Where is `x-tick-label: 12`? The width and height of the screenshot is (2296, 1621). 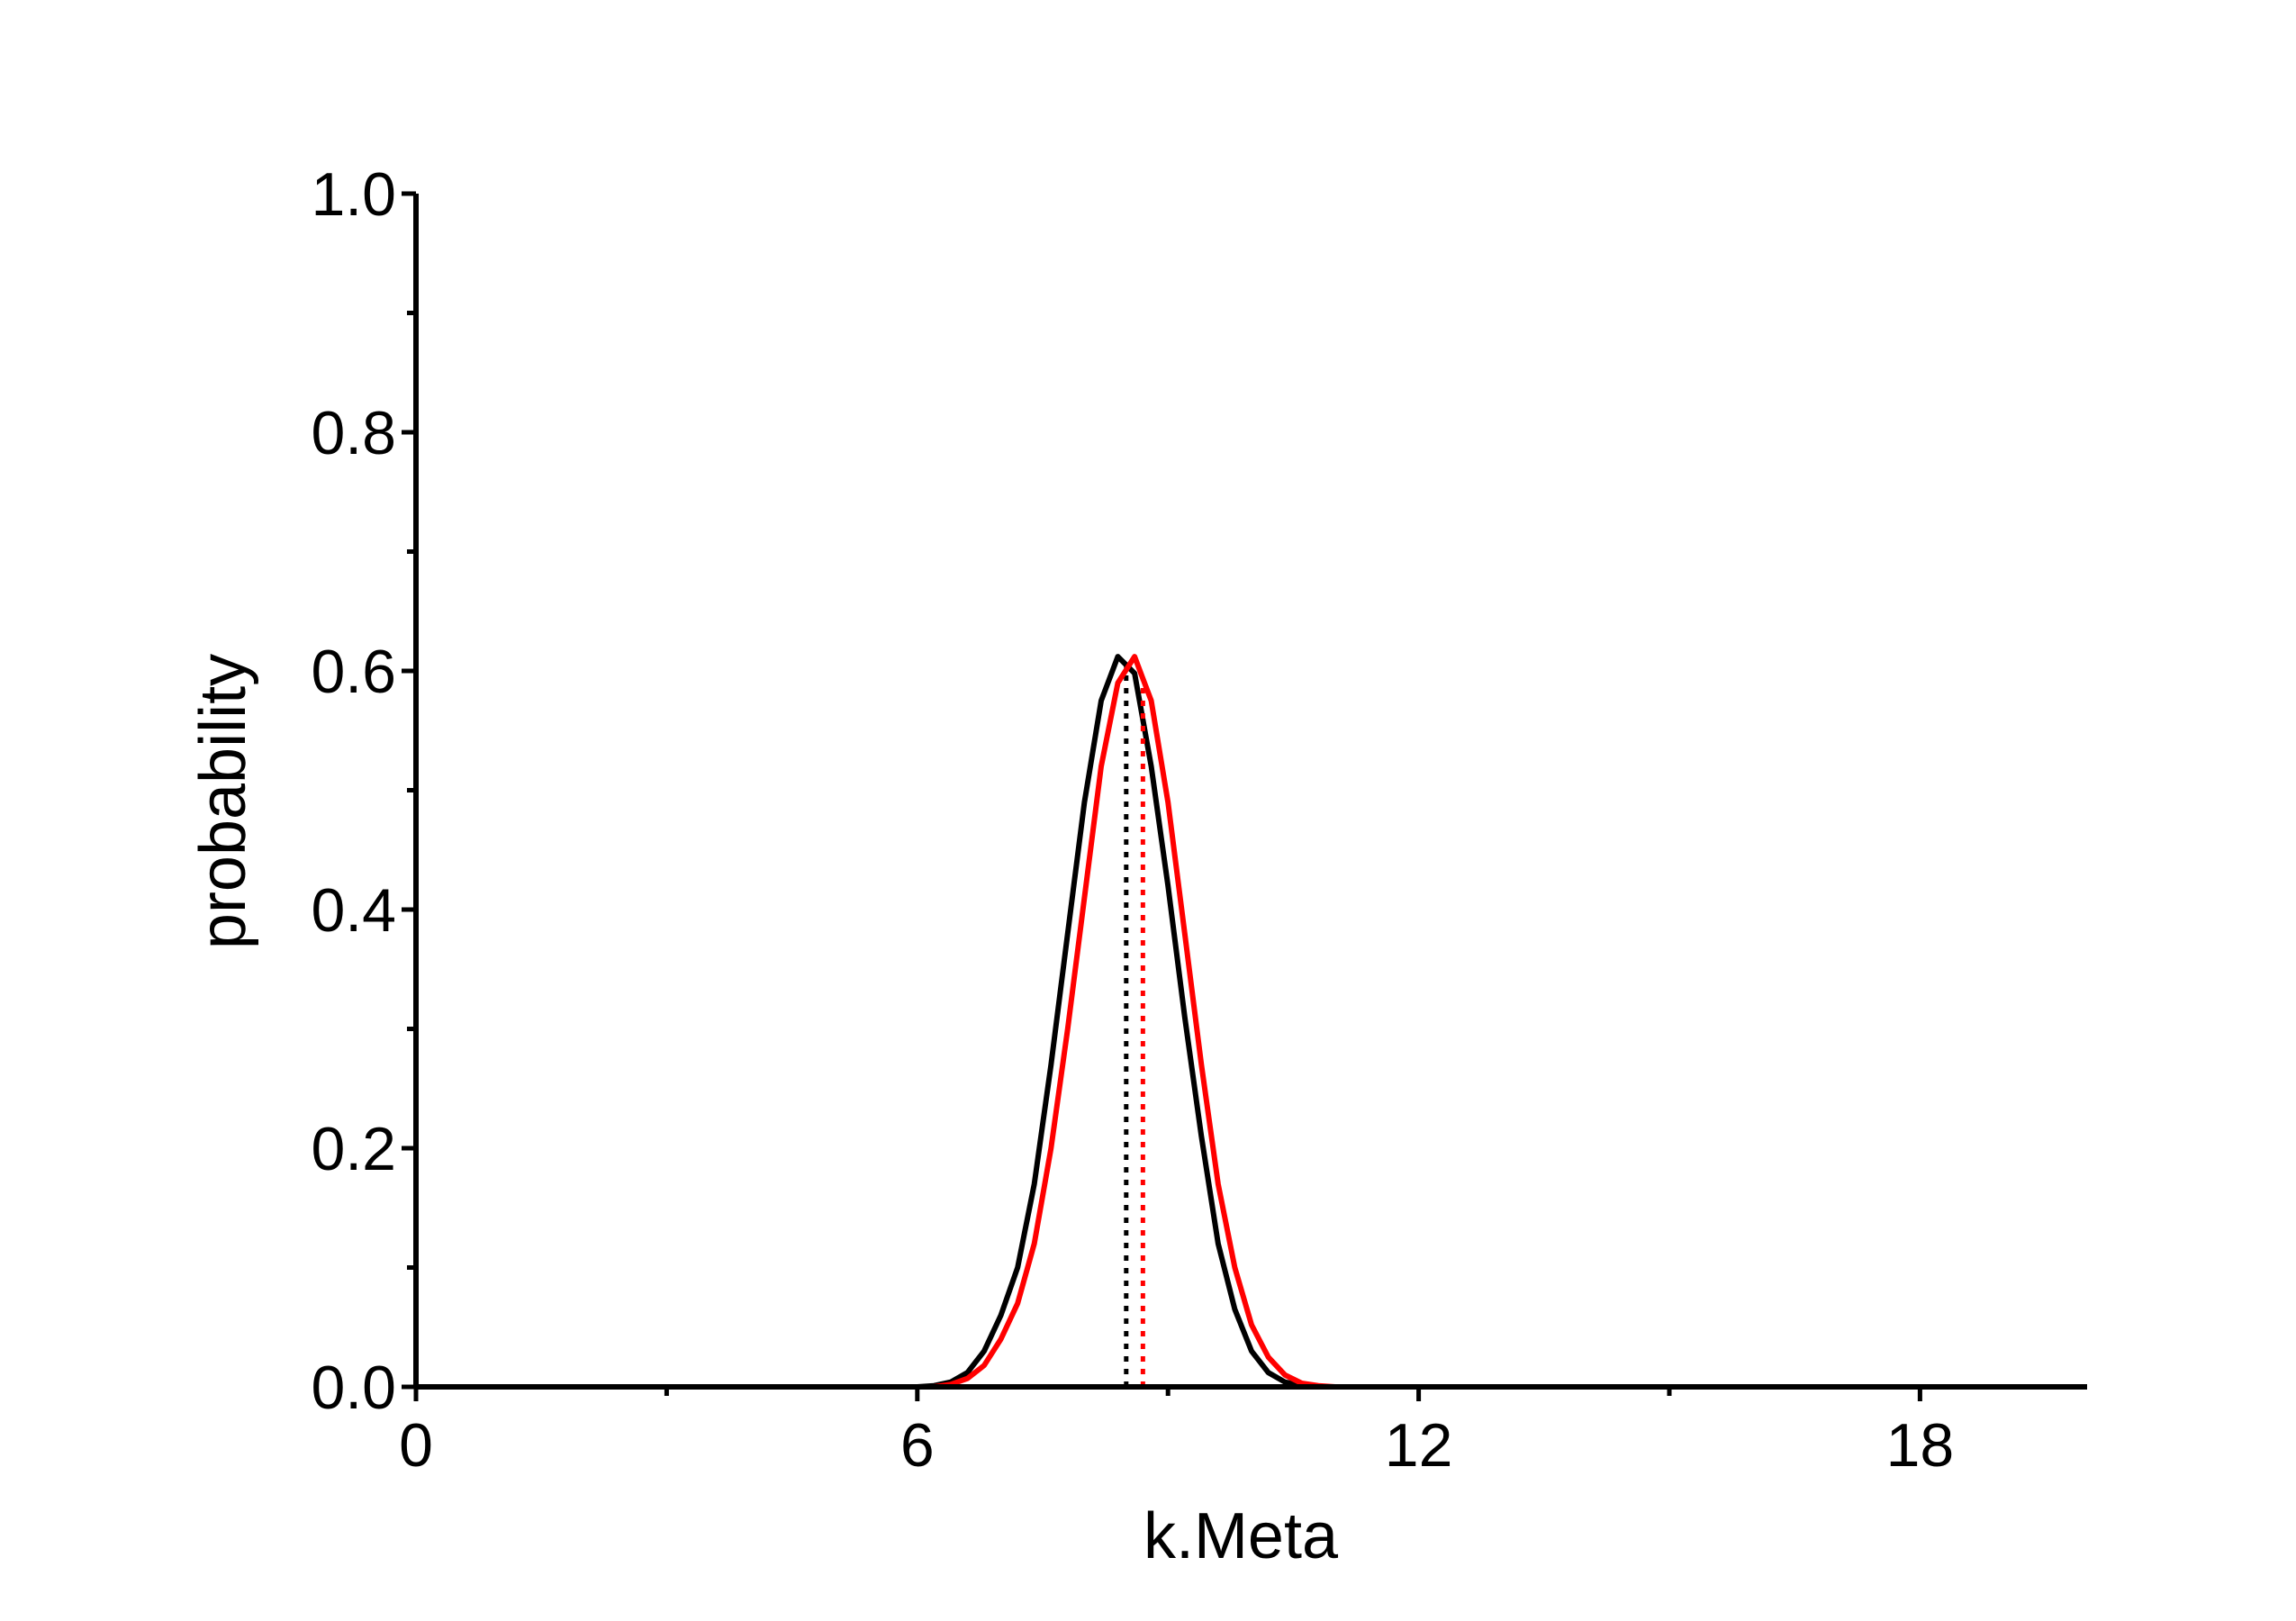
x-tick-label: 12 is located at coordinates (1419, 1445).